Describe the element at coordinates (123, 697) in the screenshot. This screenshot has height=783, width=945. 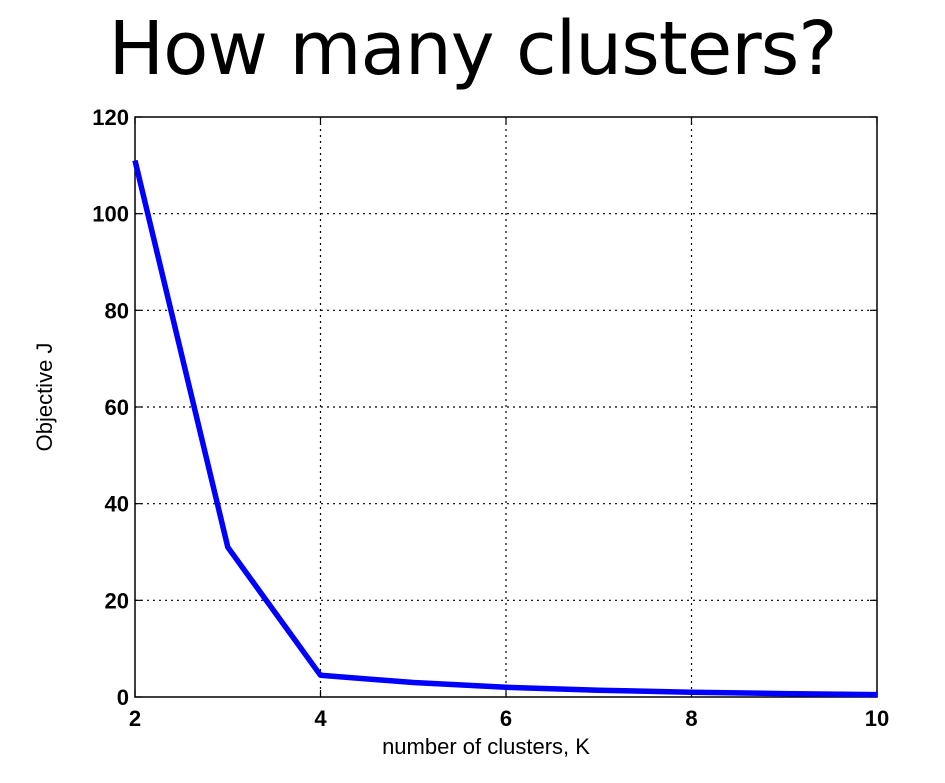
I see `y-tick-label: 0` at that location.